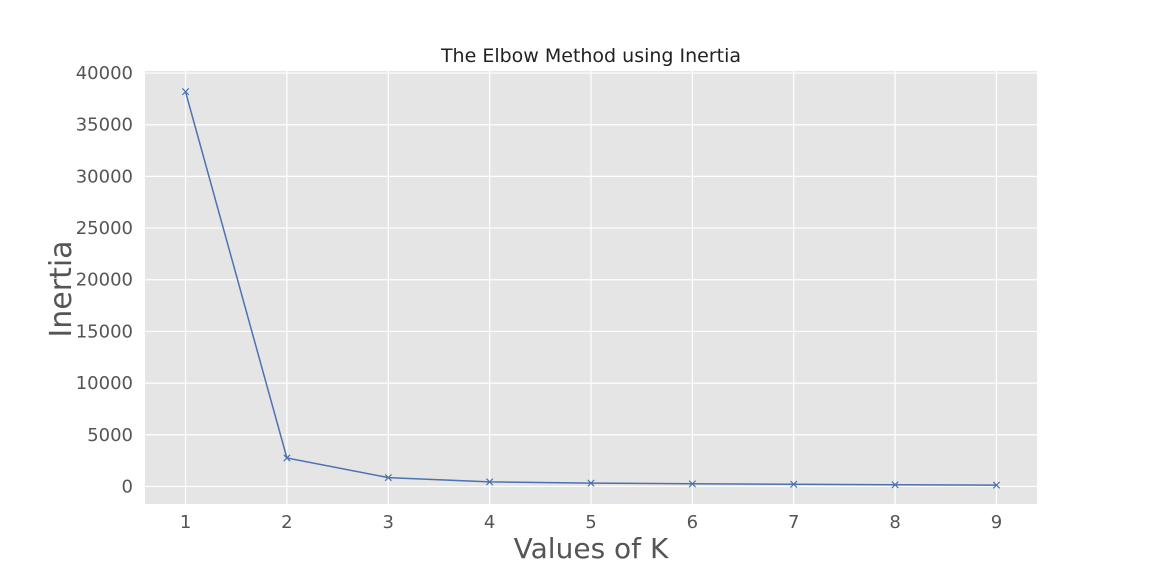 The image size is (1152, 576). I want to click on y-tick-labels: 0 5000 10000 15000 20000 25000 30000 35000 40000, so click(104, 280).